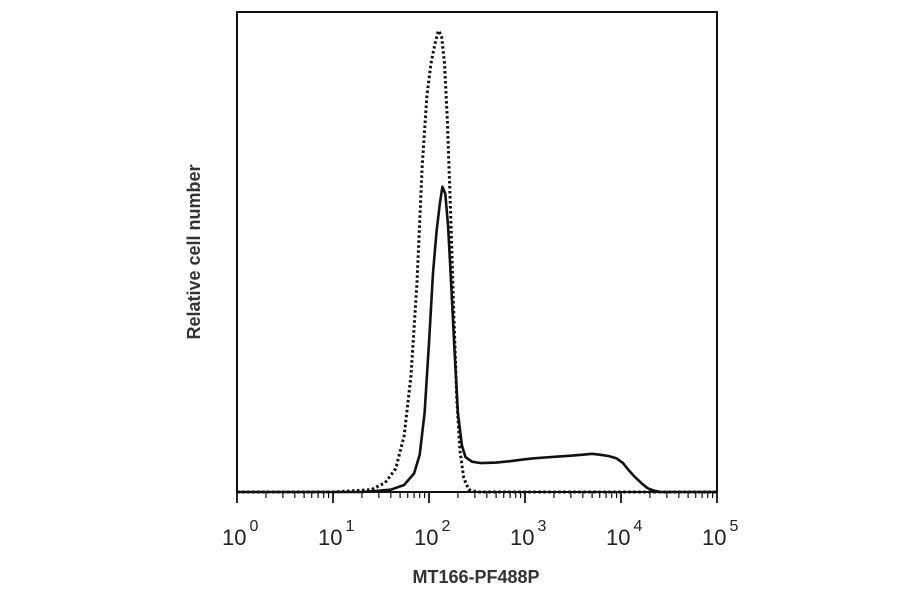  What do you see at coordinates (194, 251) in the screenshot?
I see `y-axis-label: Relative cell number` at bounding box center [194, 251].